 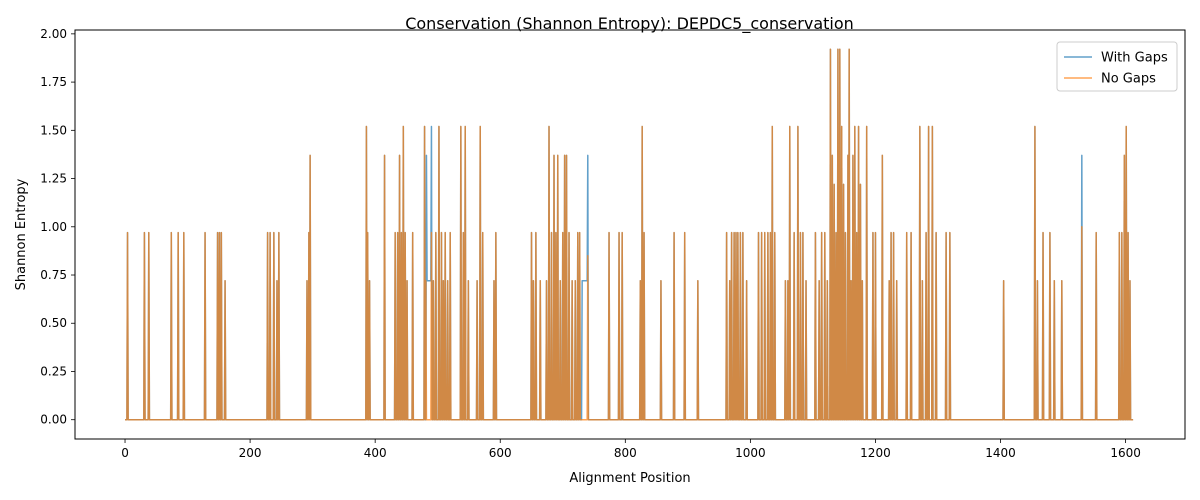 What do you see at coordinates (375, 453) in the screenshot?
I see `x-tick-label: 400` at bounding box center [375, 453].